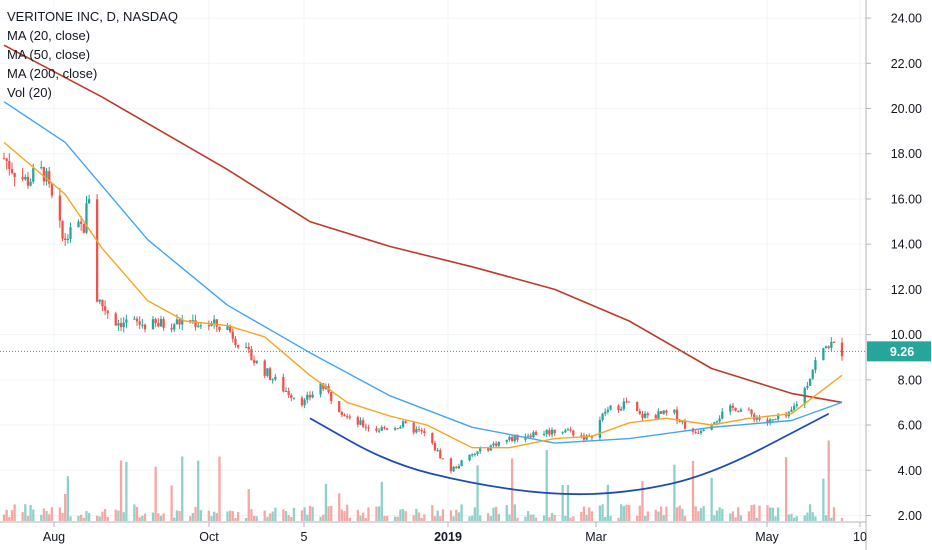 The width and height of the screenshot is (932, 550). Describe the element at coordinates (906, 19) in the screenshot. I see `y-tick-label: 24.00` at that location.